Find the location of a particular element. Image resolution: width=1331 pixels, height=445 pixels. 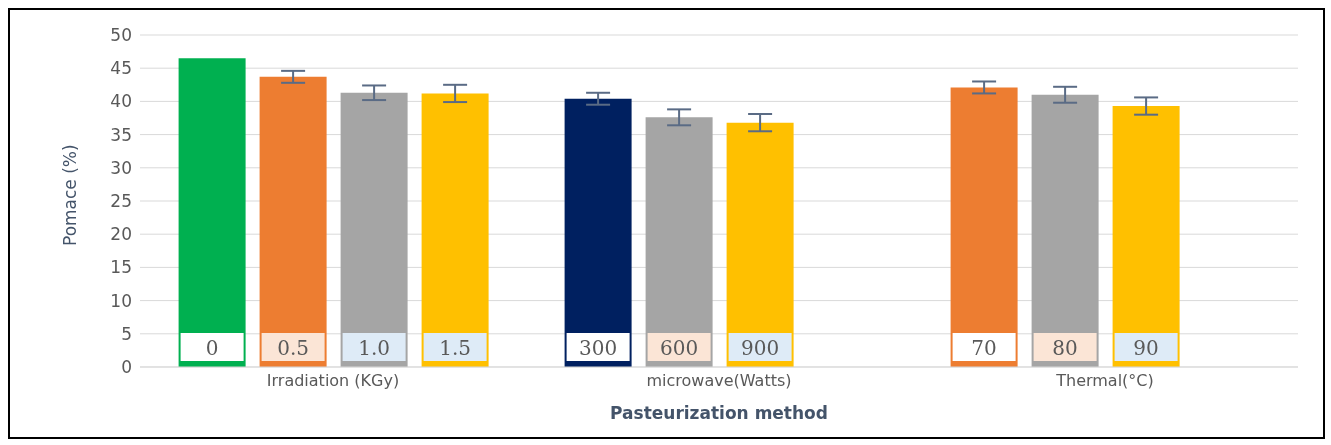

y-tick-label: 20 is located at coordinates (121, 234).